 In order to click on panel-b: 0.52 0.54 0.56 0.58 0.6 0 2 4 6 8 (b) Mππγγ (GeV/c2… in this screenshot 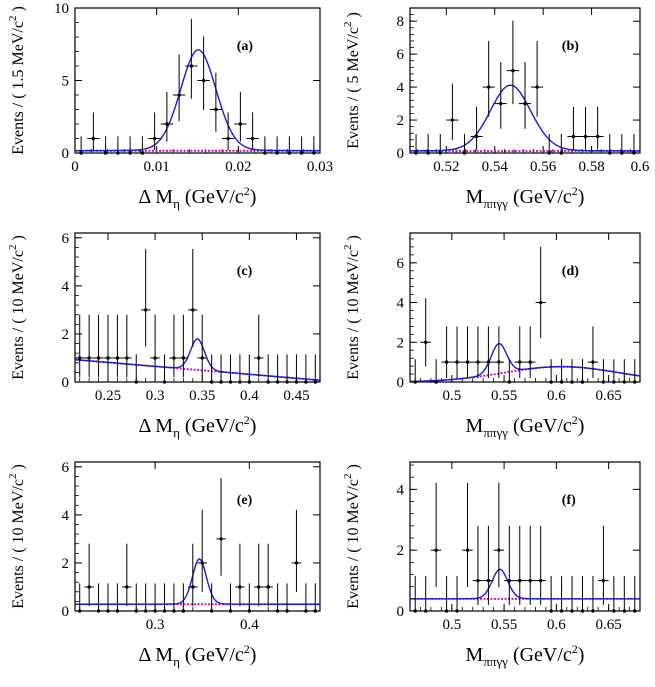, I will do `click(496, 109)`.